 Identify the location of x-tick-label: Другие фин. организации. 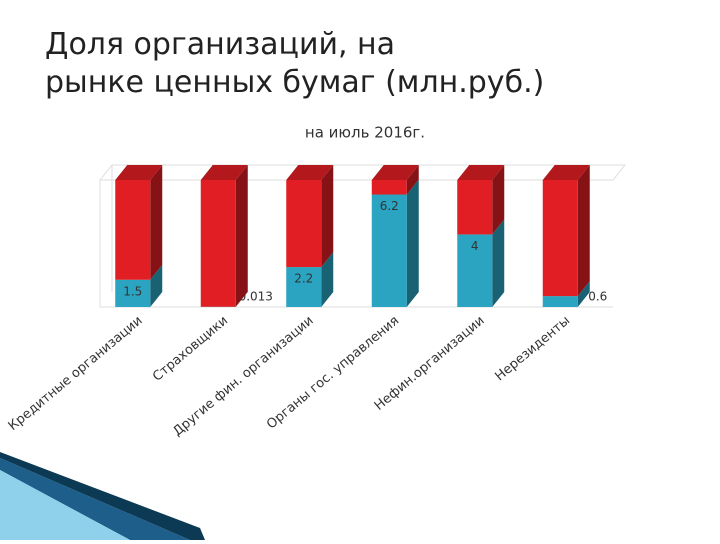
(243, 376).